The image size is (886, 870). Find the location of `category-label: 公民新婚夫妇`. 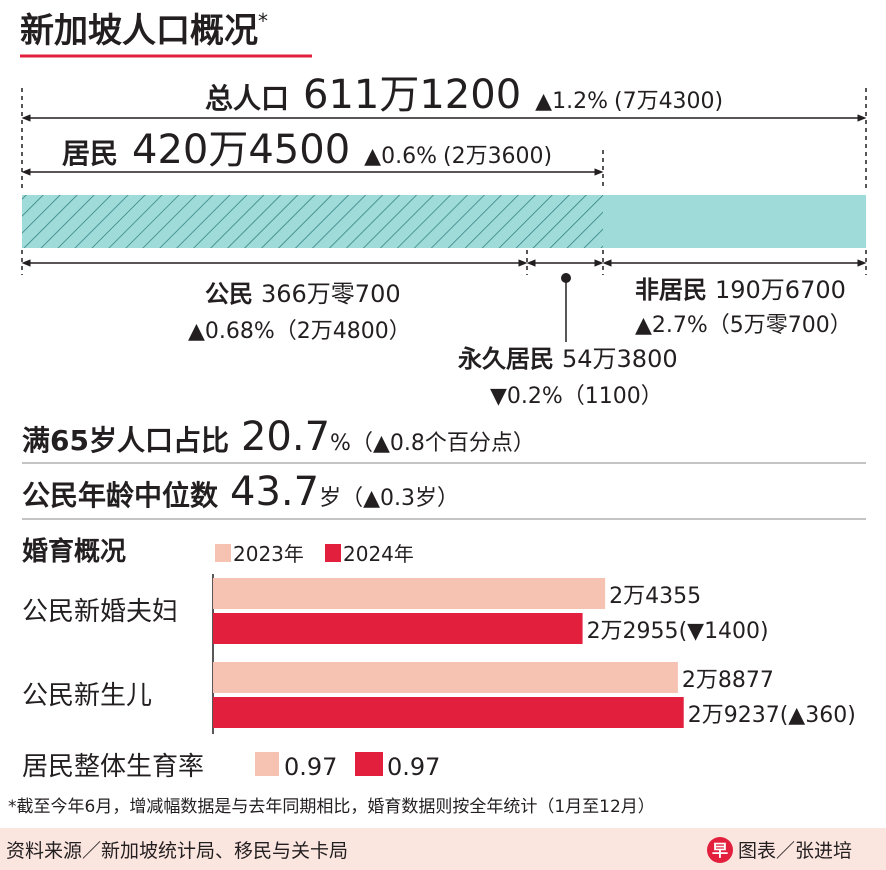

category-label: 公民新婚夫妇 is located at coordinates (100, 612).